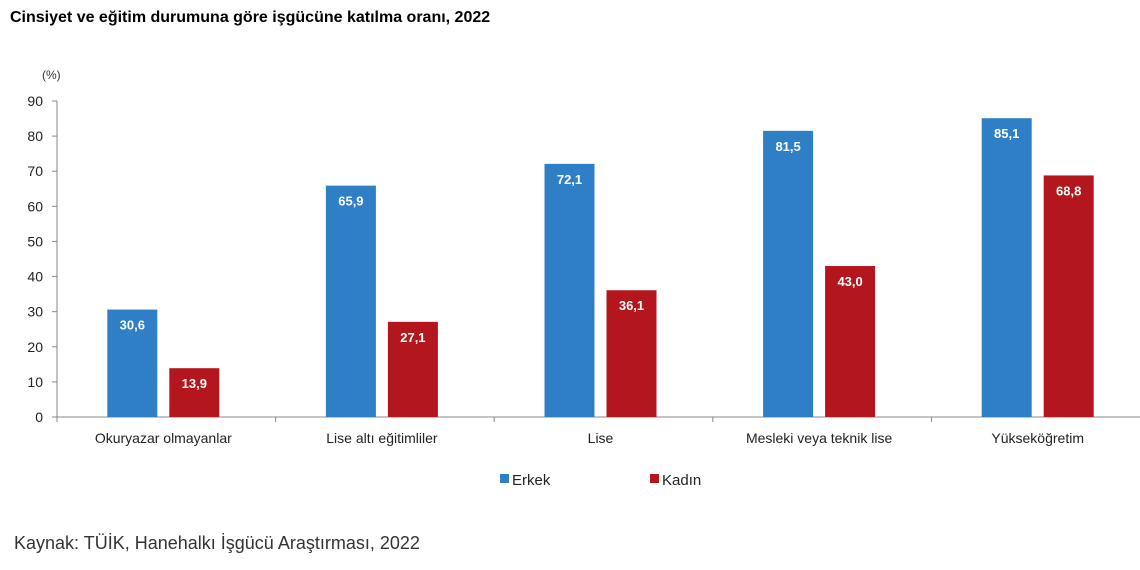 The width and height of the screenshot is (1140, 570). I want to click on data-label: 85,1, so click(1006, 133).